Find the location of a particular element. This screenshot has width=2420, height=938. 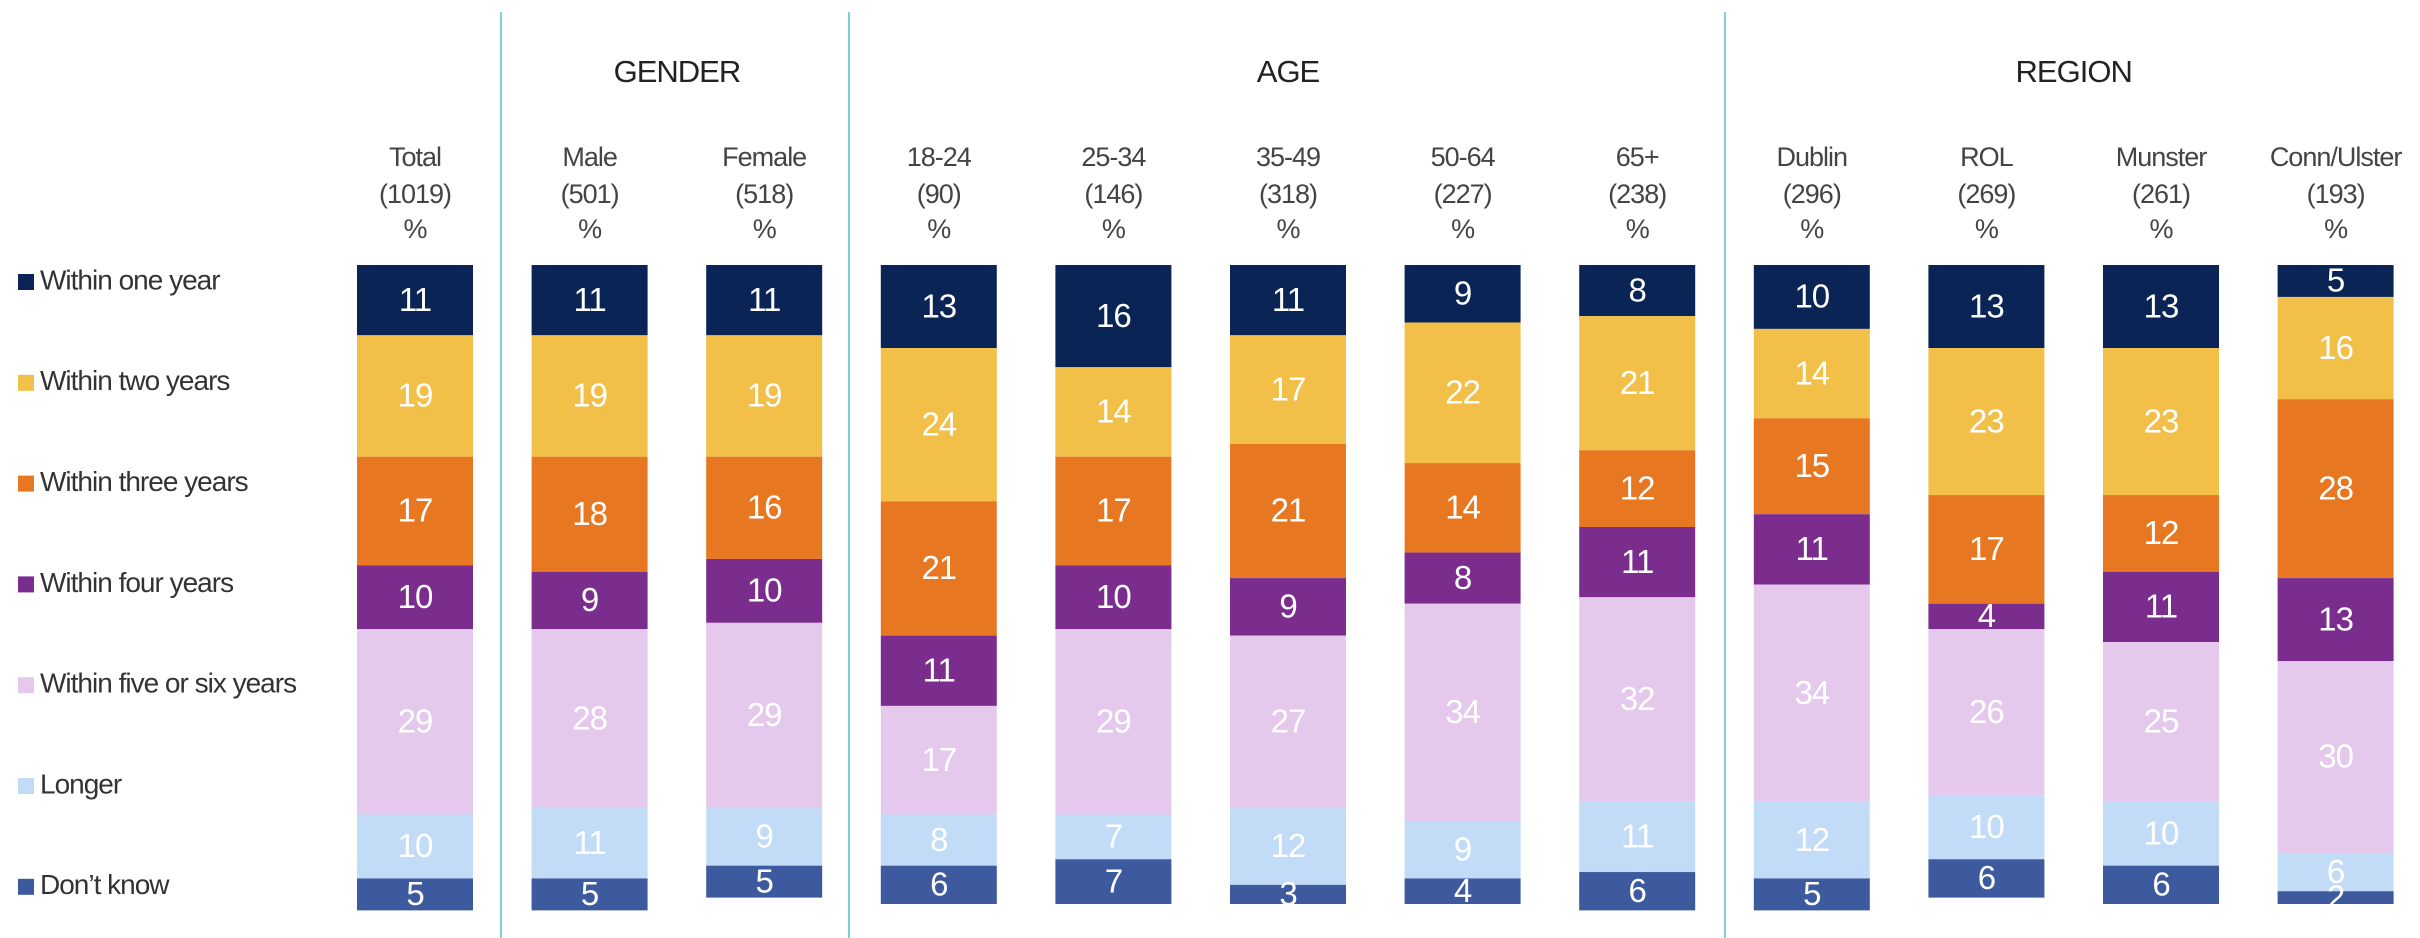

value-label: 29 is located at coordinates (764, 714).